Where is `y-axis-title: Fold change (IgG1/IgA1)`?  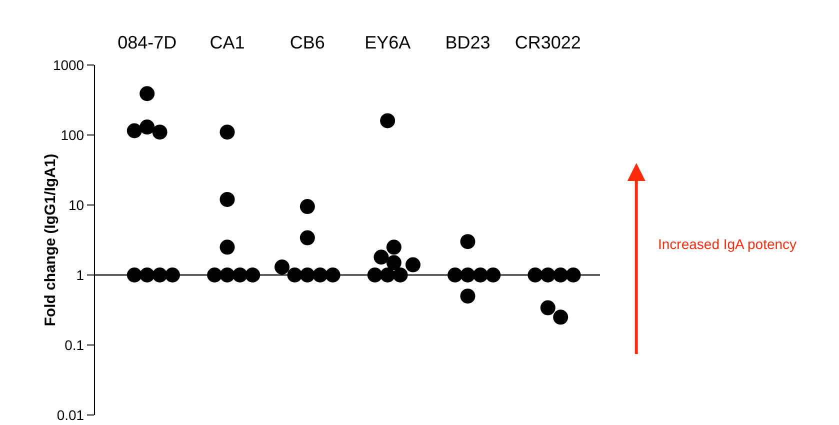
y-axis-title: Fold change (IgG1/IgA1) is located at coordinates (50, 240).